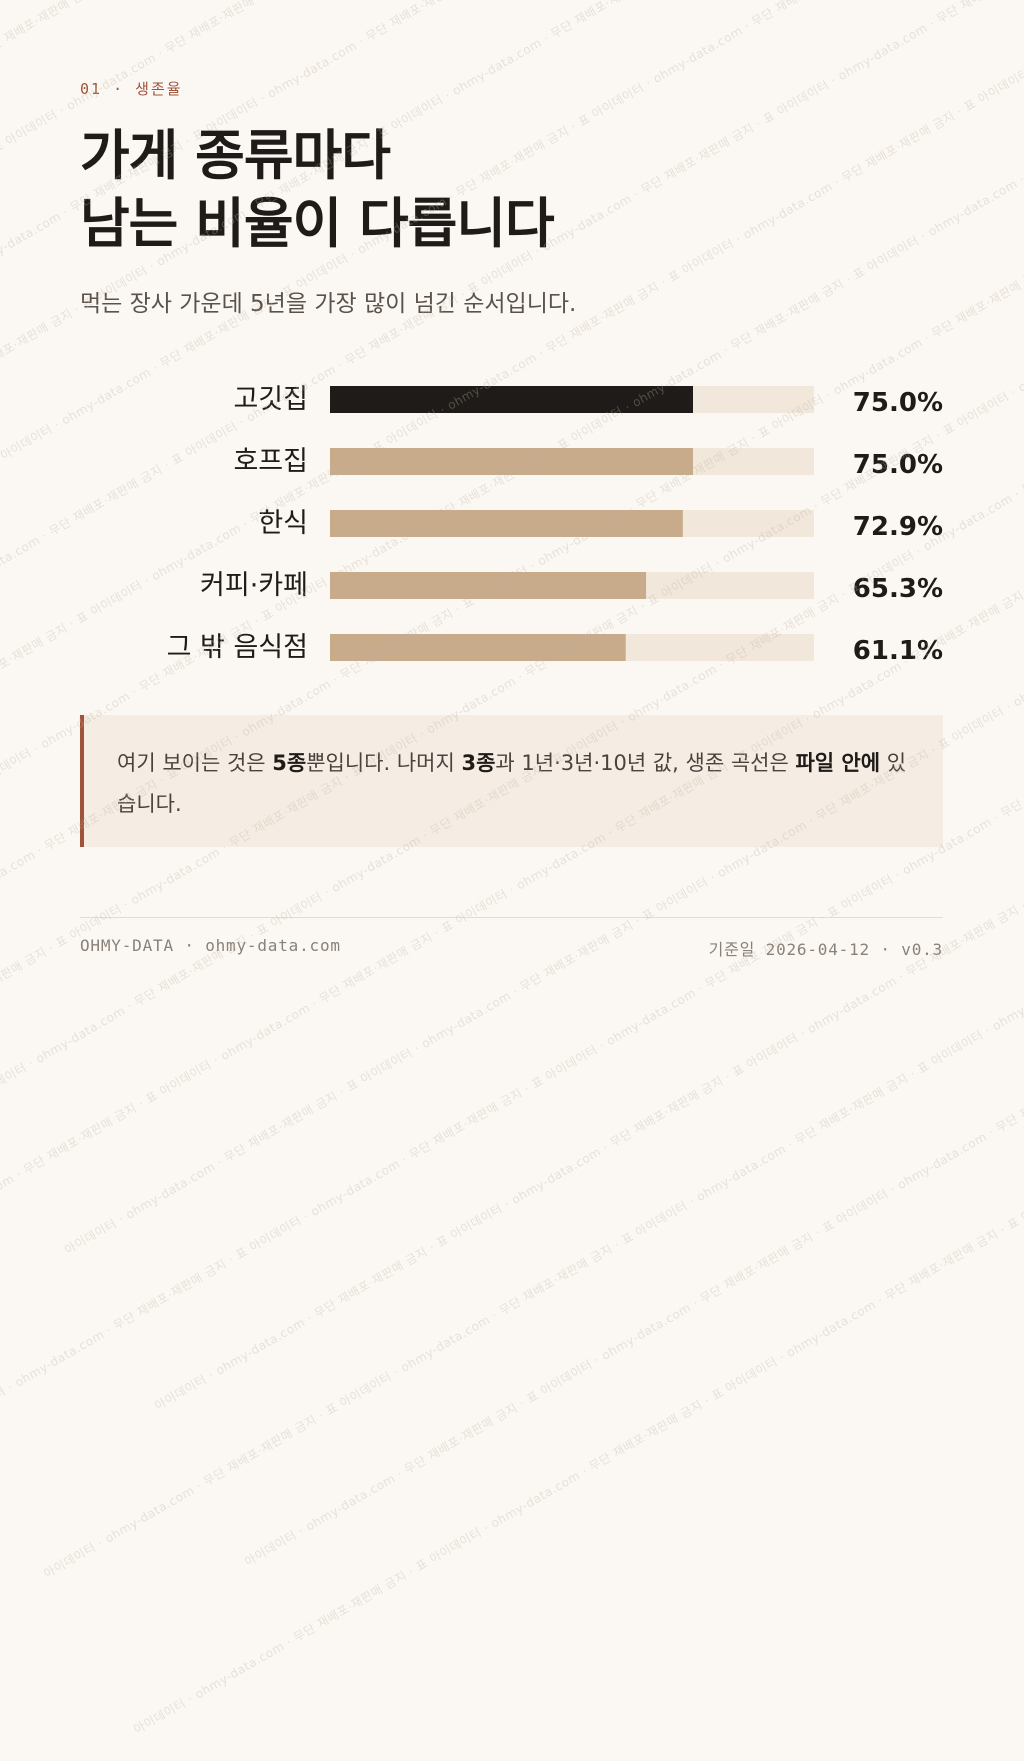 This screenshot has width=1024, height=1761. I want to click on value-label: 61.1%, so click(897, 650).